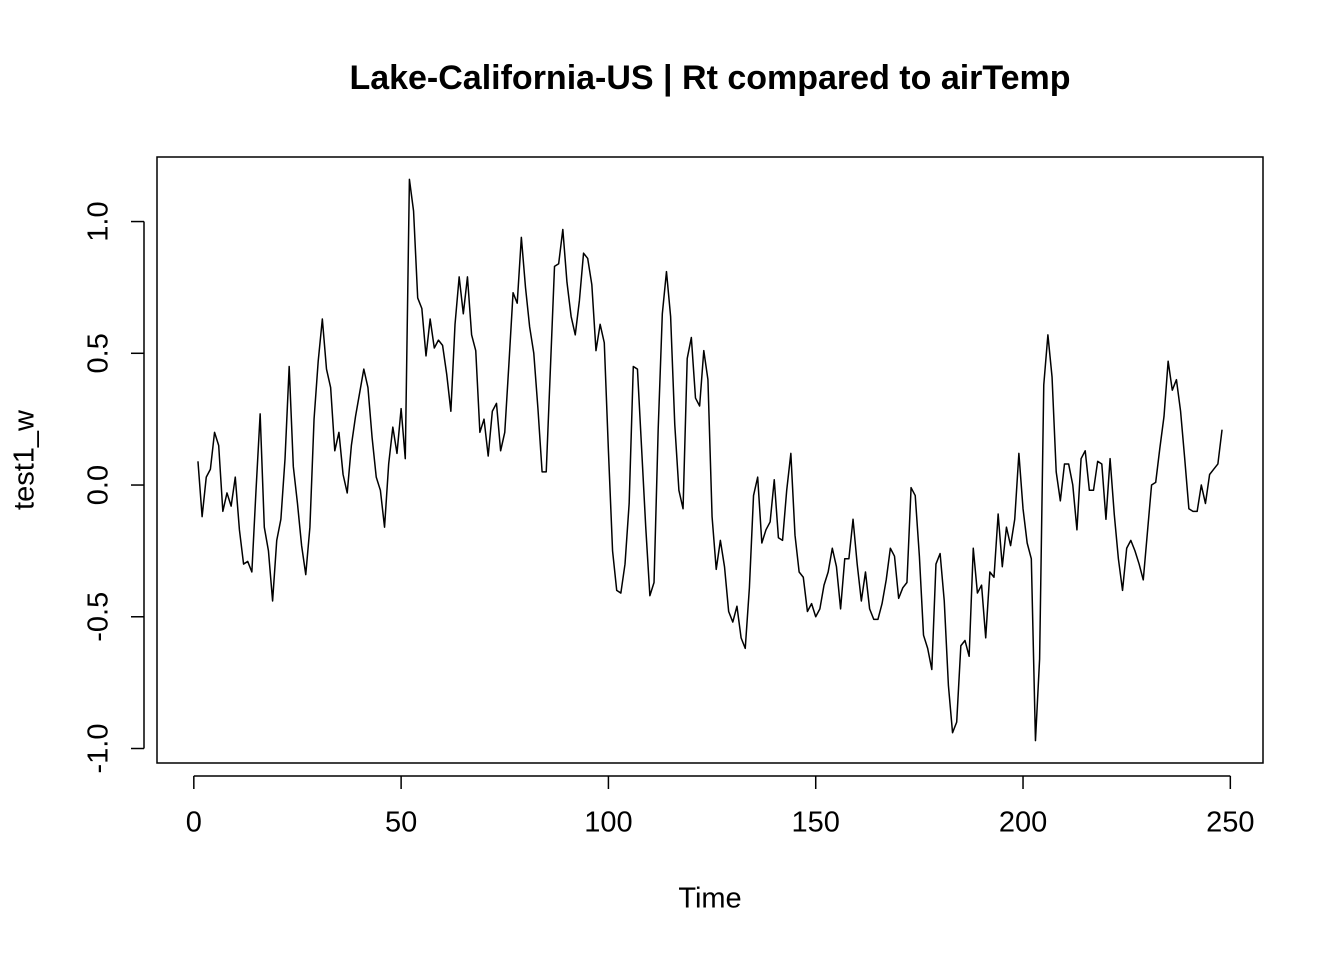 This screenshot has width=1344, height=960. What do you see at coordinates (99, 221) in the screenshot?
I see `y-tick-label: 1.0` at bounding box center [99, 221].